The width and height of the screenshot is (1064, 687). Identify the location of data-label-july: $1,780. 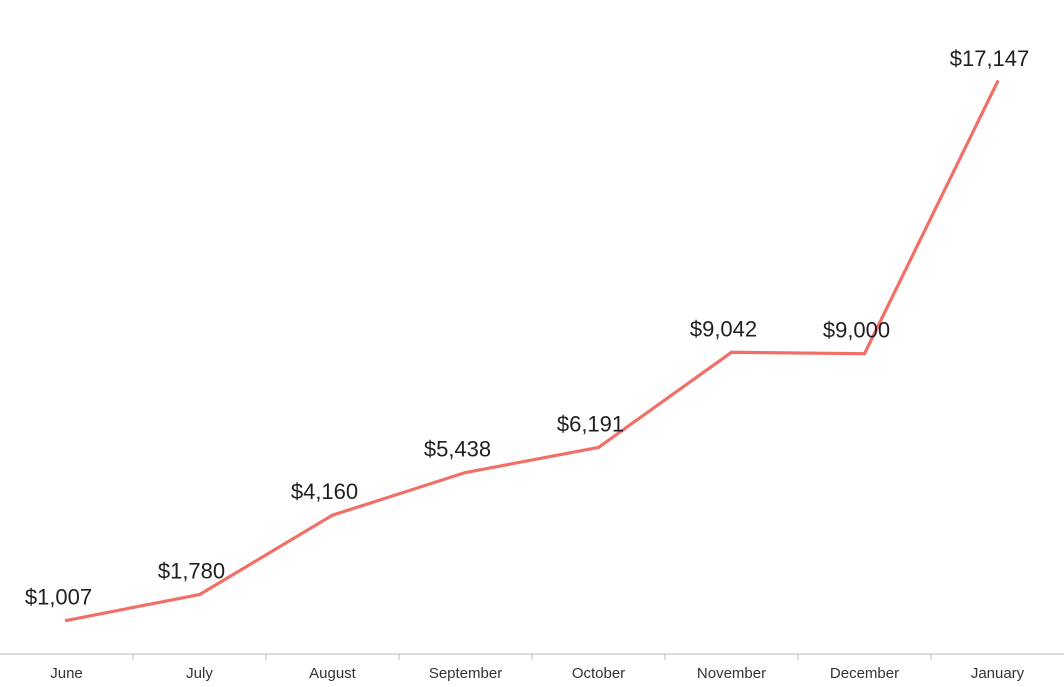
(191, 571).